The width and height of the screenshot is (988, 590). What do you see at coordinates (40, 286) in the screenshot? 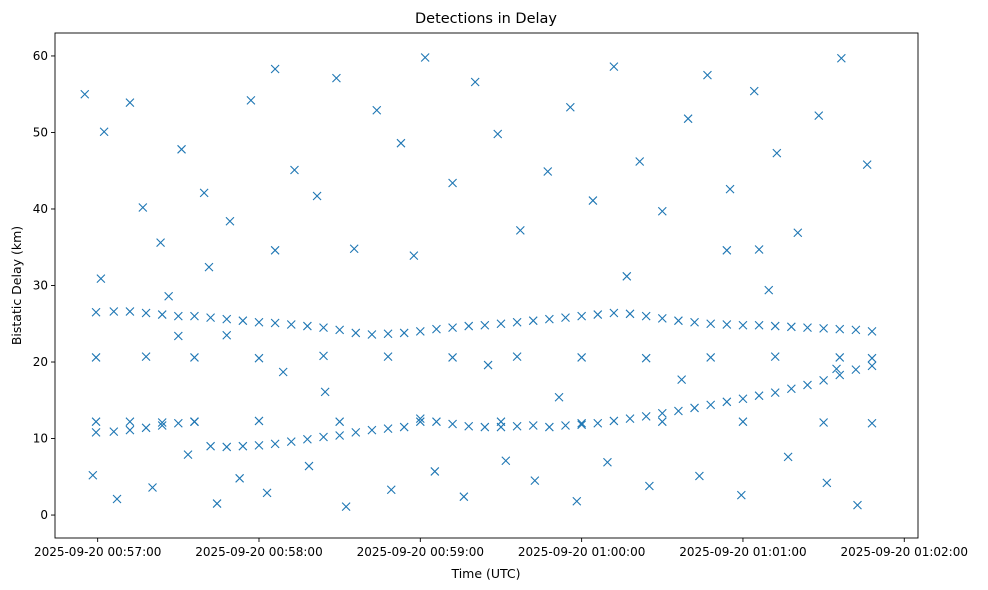
I see `y-tick-label: 30` at bounding box center [40, 286].